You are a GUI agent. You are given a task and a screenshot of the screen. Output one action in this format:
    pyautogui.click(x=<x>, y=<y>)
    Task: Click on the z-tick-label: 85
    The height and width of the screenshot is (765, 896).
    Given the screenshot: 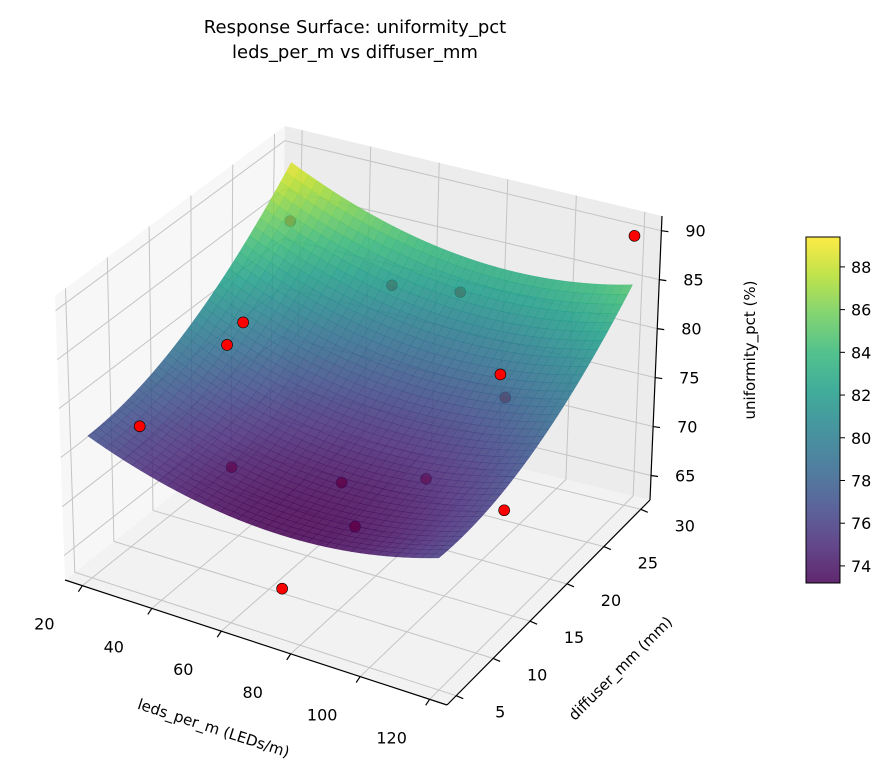 What is the action you would take?
    pyautogui.click(x=693, y=280)
    